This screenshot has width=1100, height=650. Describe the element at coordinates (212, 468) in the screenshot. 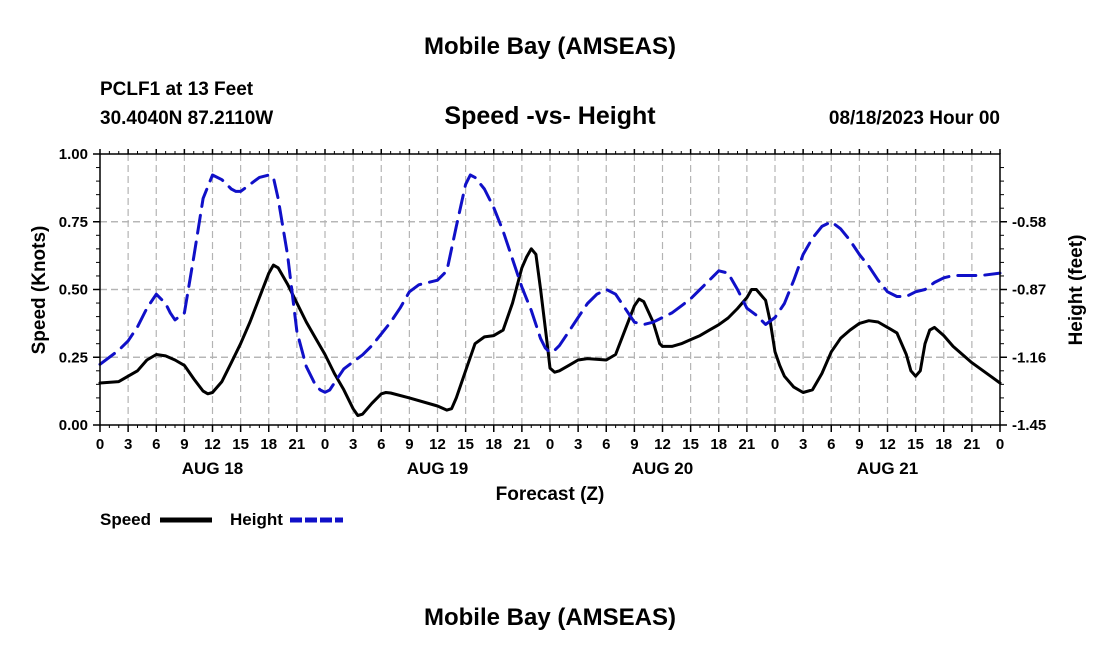

I see `day-label: AUG 18` at that location.